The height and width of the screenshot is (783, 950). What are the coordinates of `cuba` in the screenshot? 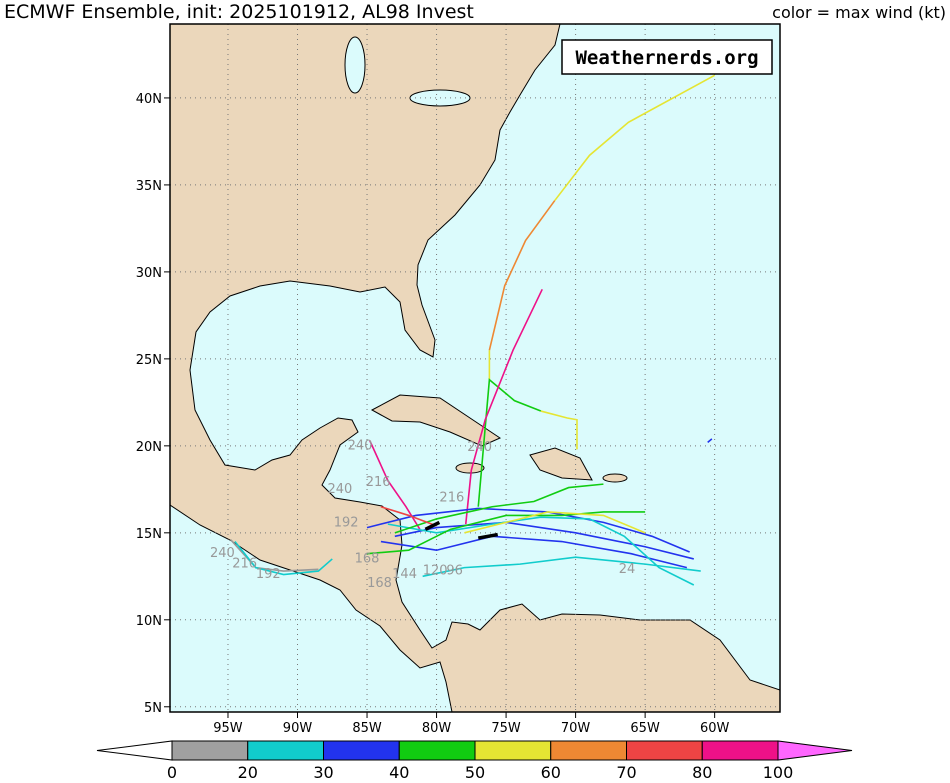 It's located at (436, 420).